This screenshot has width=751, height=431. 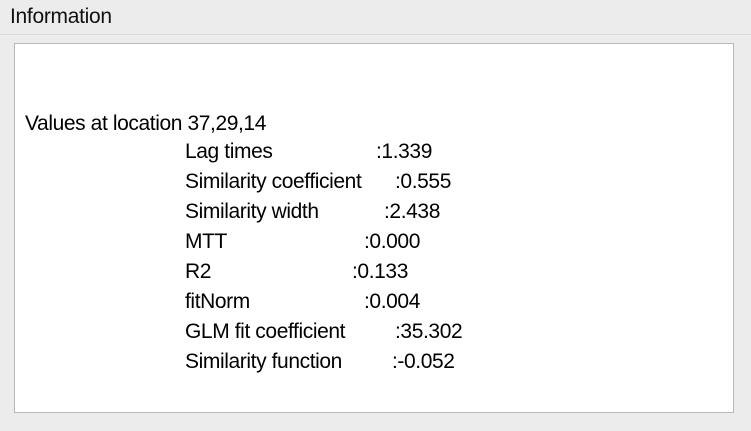 What do you see at coordinates (263, 361) in the screenshot?
I see `value-label: Similarity function` at bounding box center [263, 361].